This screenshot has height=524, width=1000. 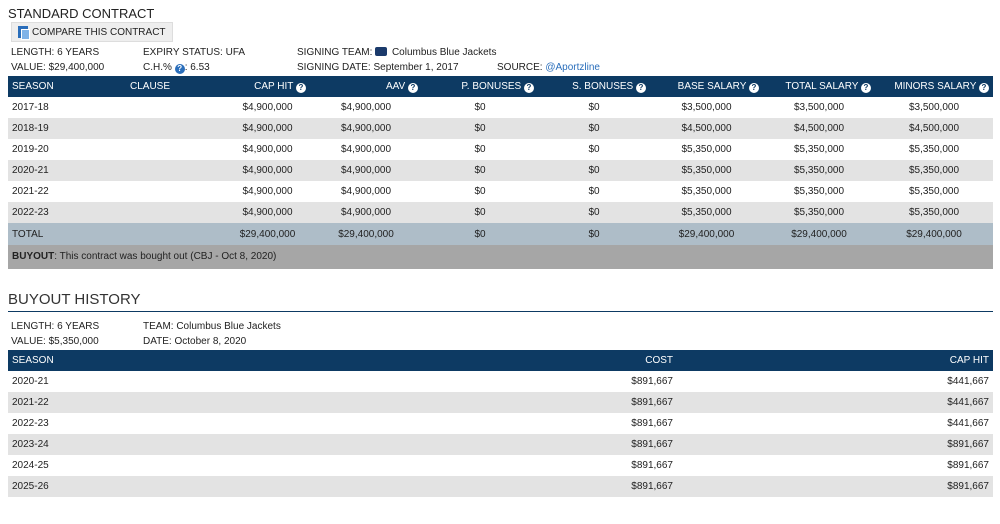 I want to click on table-row: 2022-23 $891,667 $441,667, so click(x=500, y=423).